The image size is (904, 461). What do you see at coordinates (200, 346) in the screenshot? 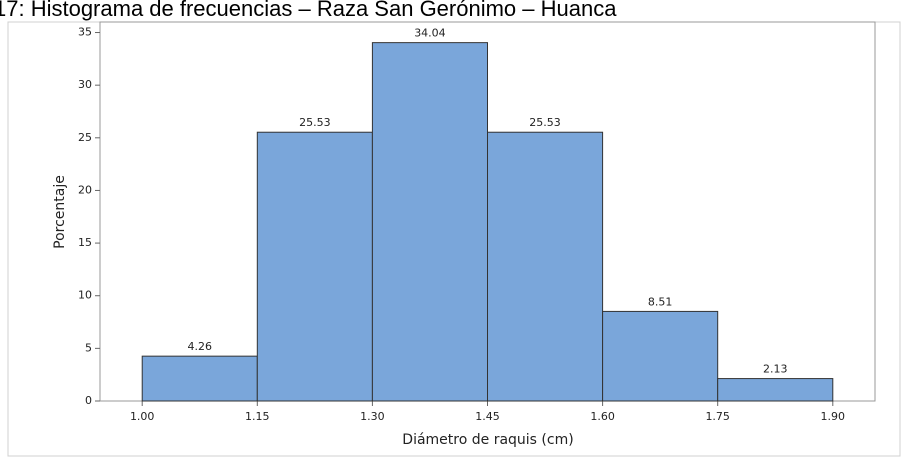
I see `value-label: 4.26` at bounding box center [200, 346].